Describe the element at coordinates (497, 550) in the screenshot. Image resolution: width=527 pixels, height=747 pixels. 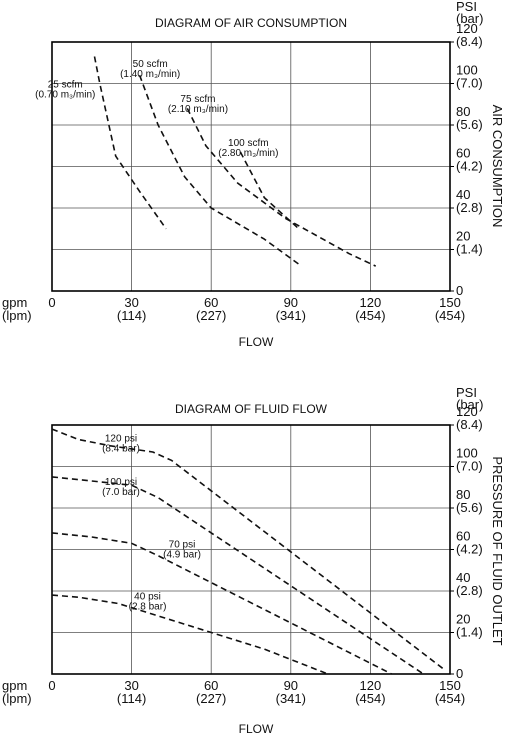
I see `y-axis-title: PRESSURE OF FLUID OUTLET` at that location.